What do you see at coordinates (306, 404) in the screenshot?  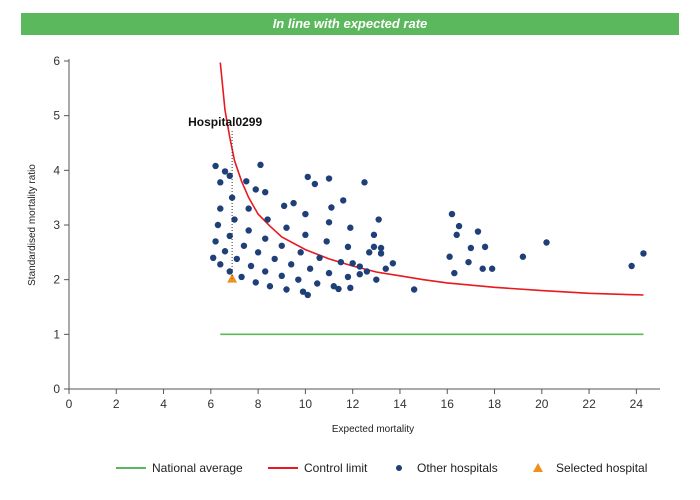 I see `x-tick-label: 10` at bounding box center [306, 404].